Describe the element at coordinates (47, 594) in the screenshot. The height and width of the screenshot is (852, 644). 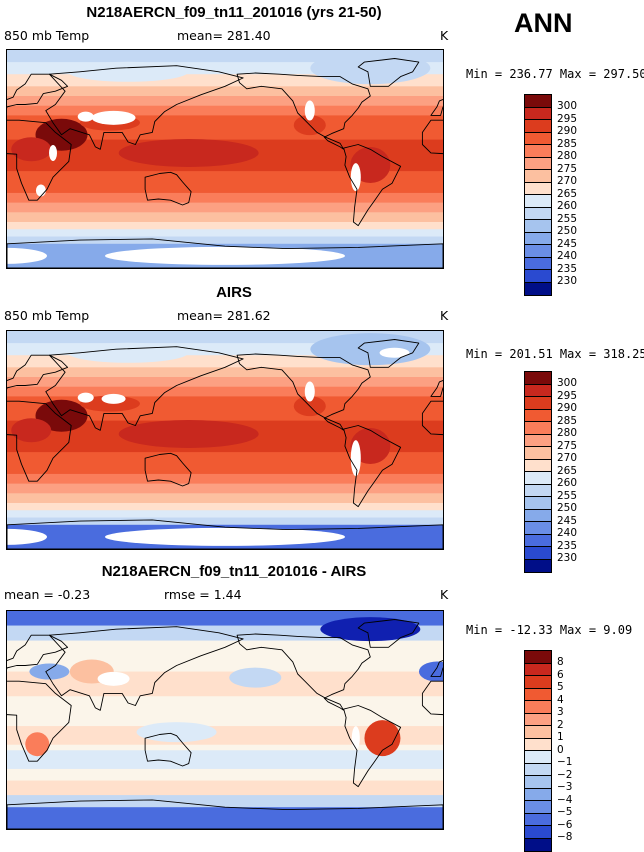
I see `panel-3-mean-label: mean = -0.23` at that location.